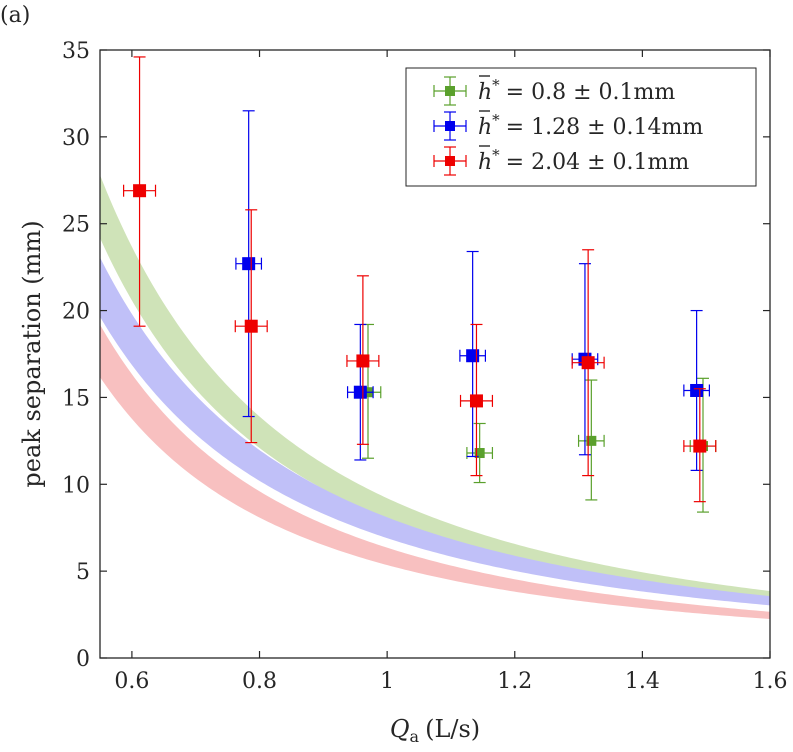 The image size is (793, 752). What do you see at coordinates (76, 398) in the screenshot?
I see `y-tick-label: 15` at bounding box center [76, 398].